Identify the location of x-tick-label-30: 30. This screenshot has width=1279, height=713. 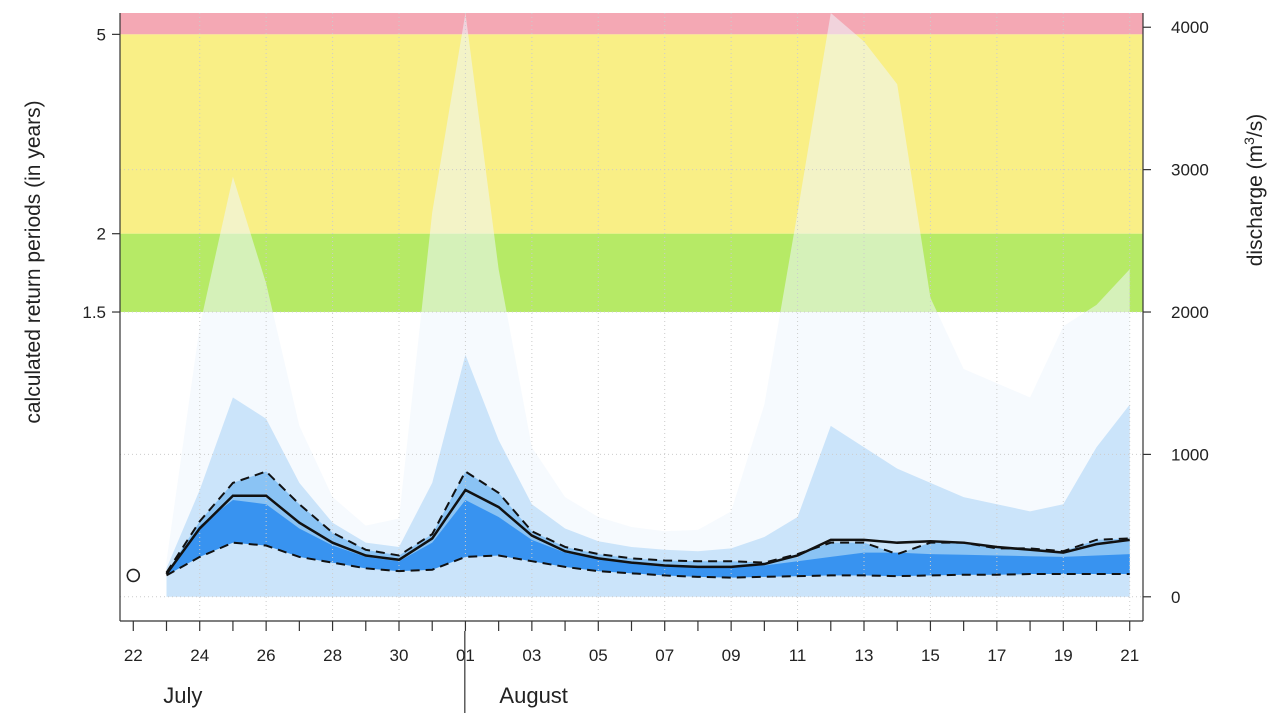
(399, 655).